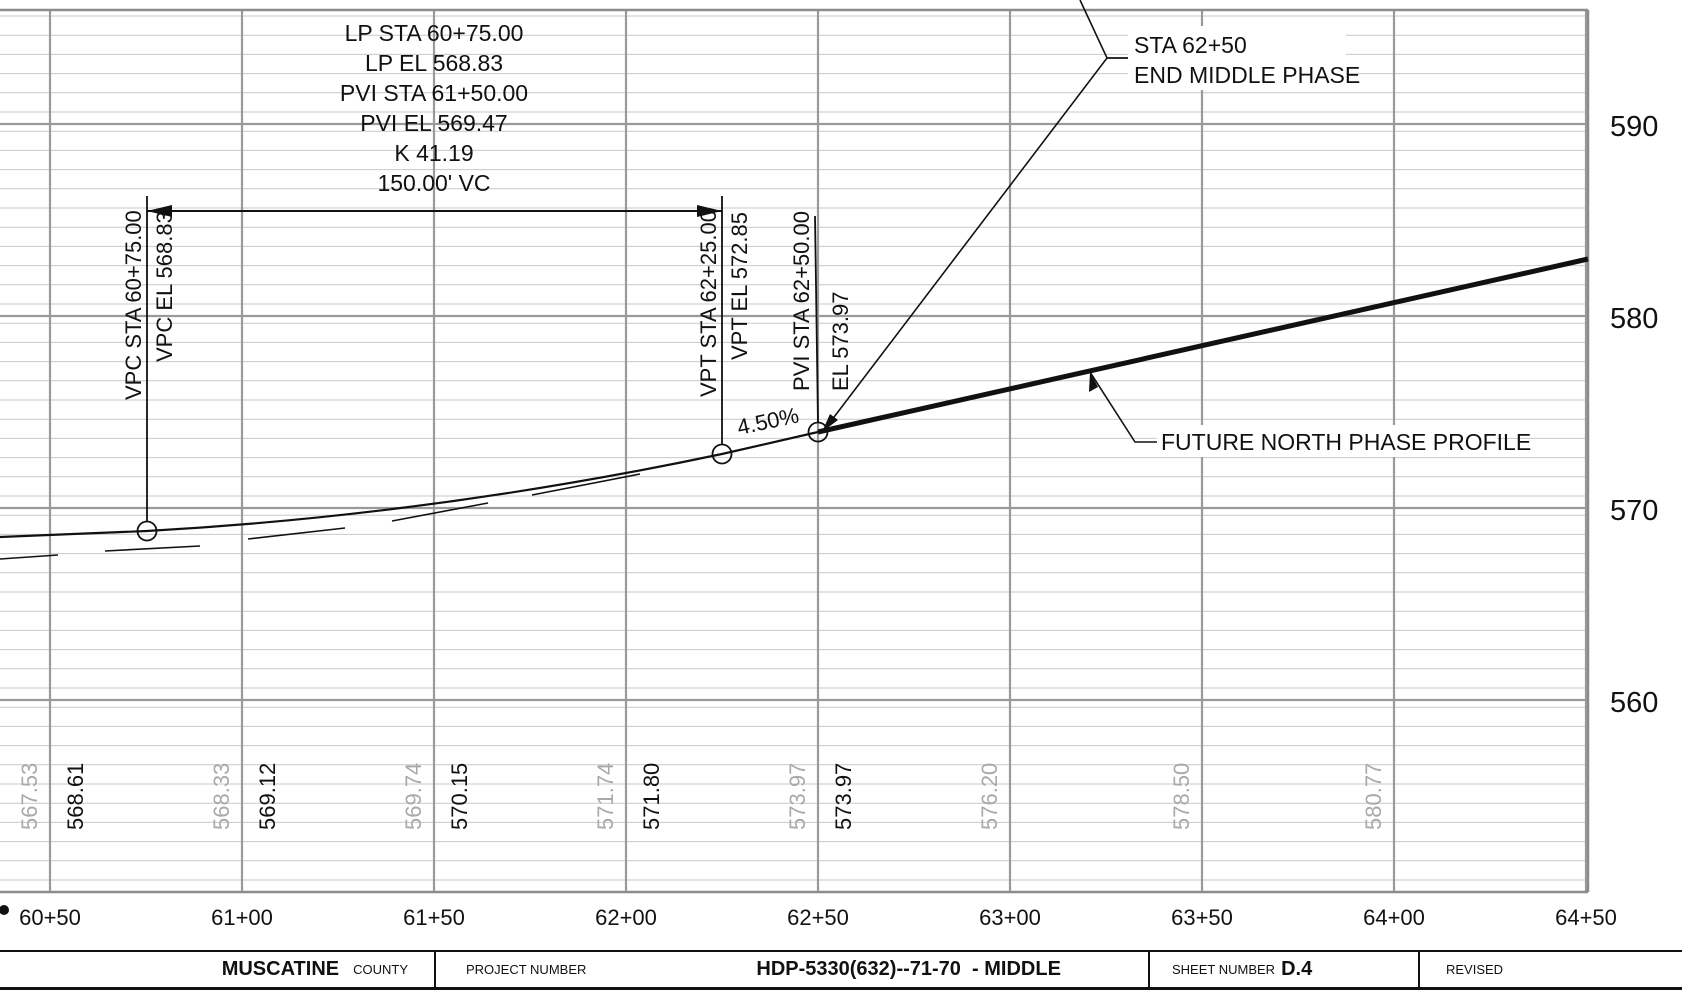  What do you see at coordinates (1010, 917) in the screenshot?
I see `station-label: 63+00` at bounding box center [1010, 917].